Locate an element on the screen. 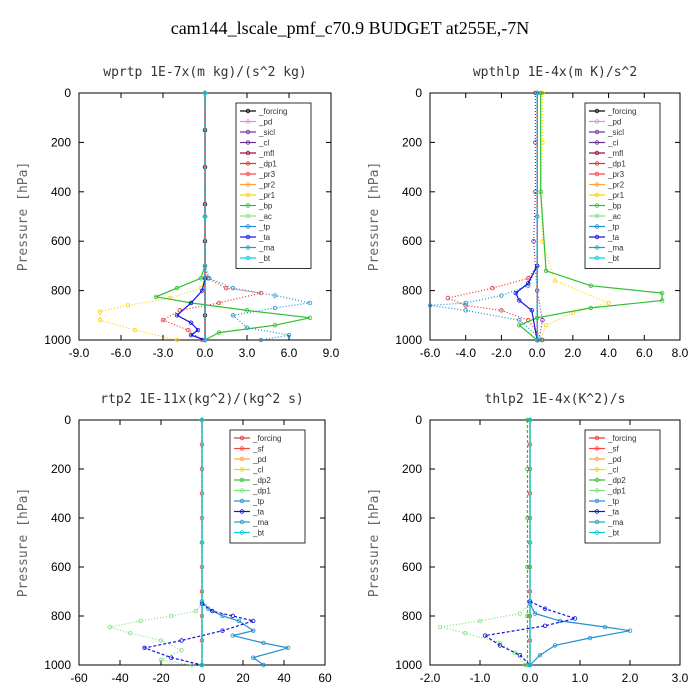  legend-entry: _bt is located at coordinates (264, 258).